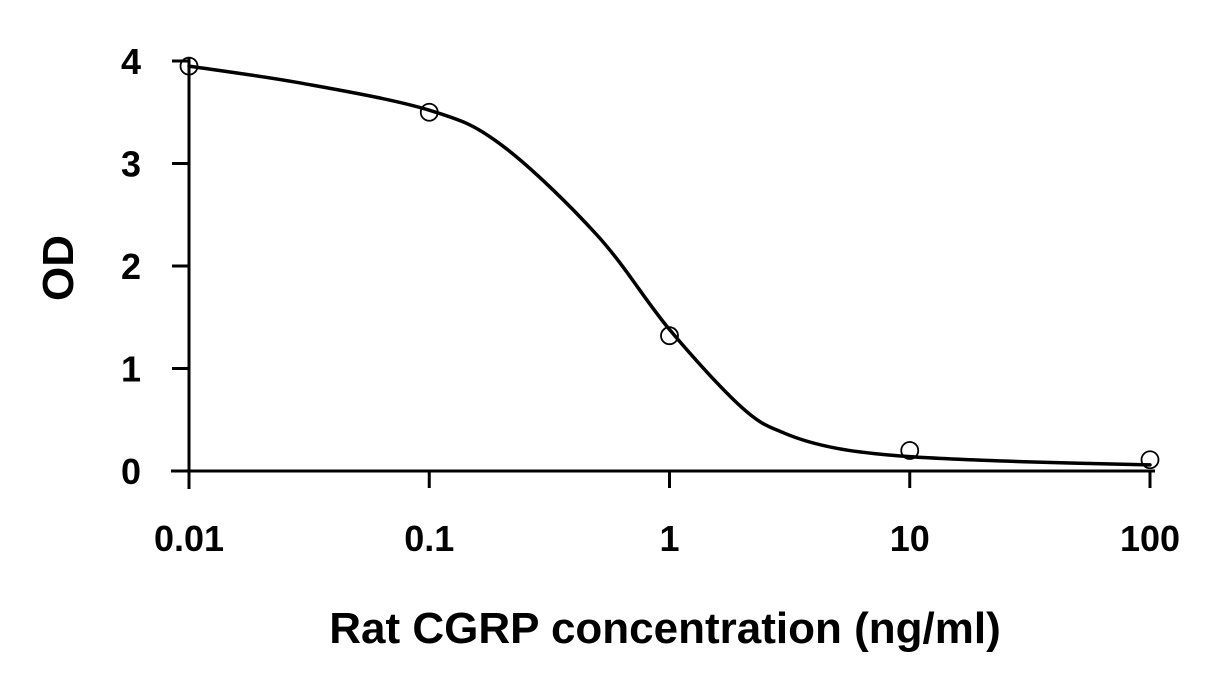  Describe the element at coordinates (131, 164) in the screenshot. I see `y-tick-label: 3` at that location.